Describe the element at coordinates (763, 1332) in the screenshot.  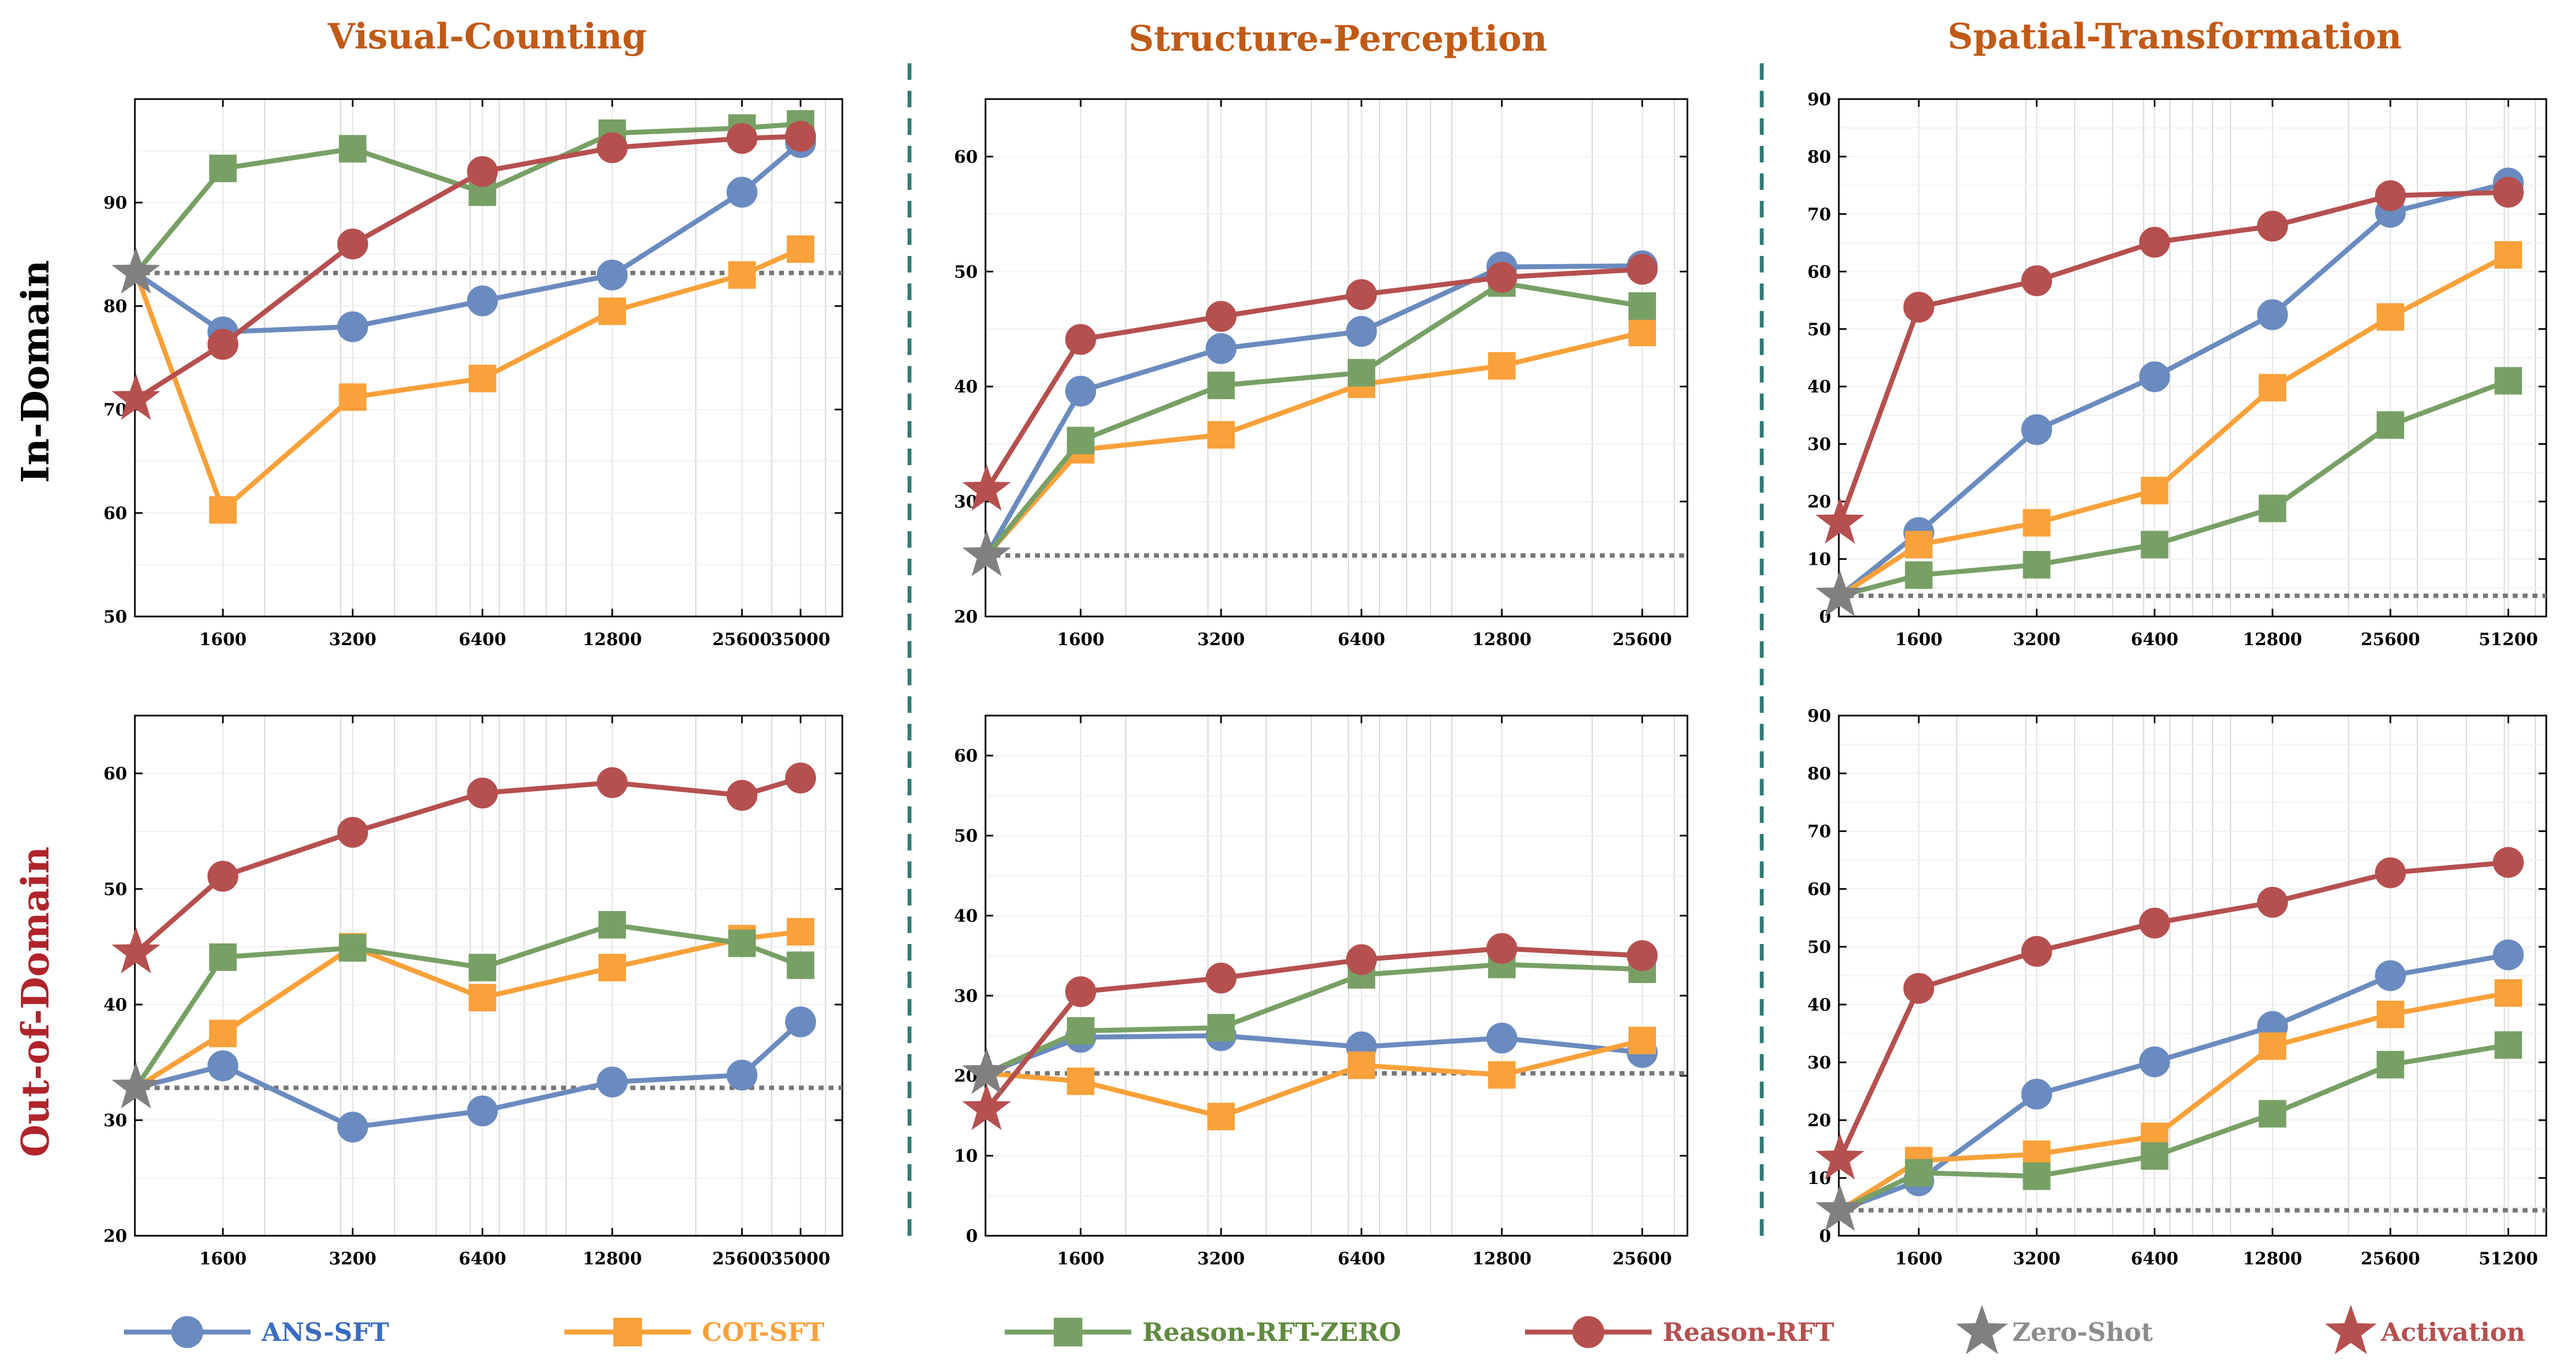
I see `legend-label: COT-SFT` at that location.